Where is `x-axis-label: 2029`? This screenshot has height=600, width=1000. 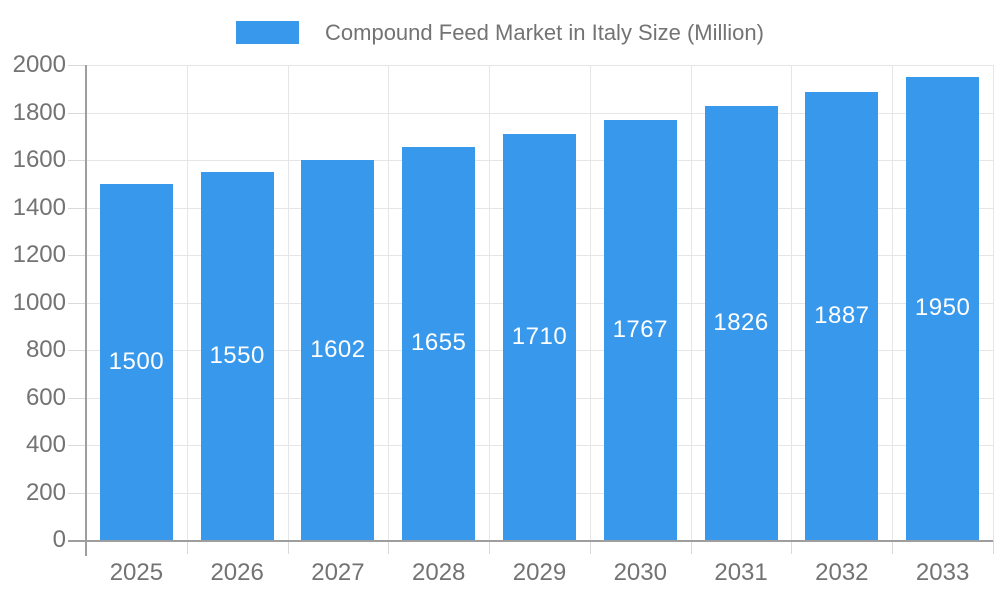 x-axis-label: 2029 is located at coordinates (539, 572).